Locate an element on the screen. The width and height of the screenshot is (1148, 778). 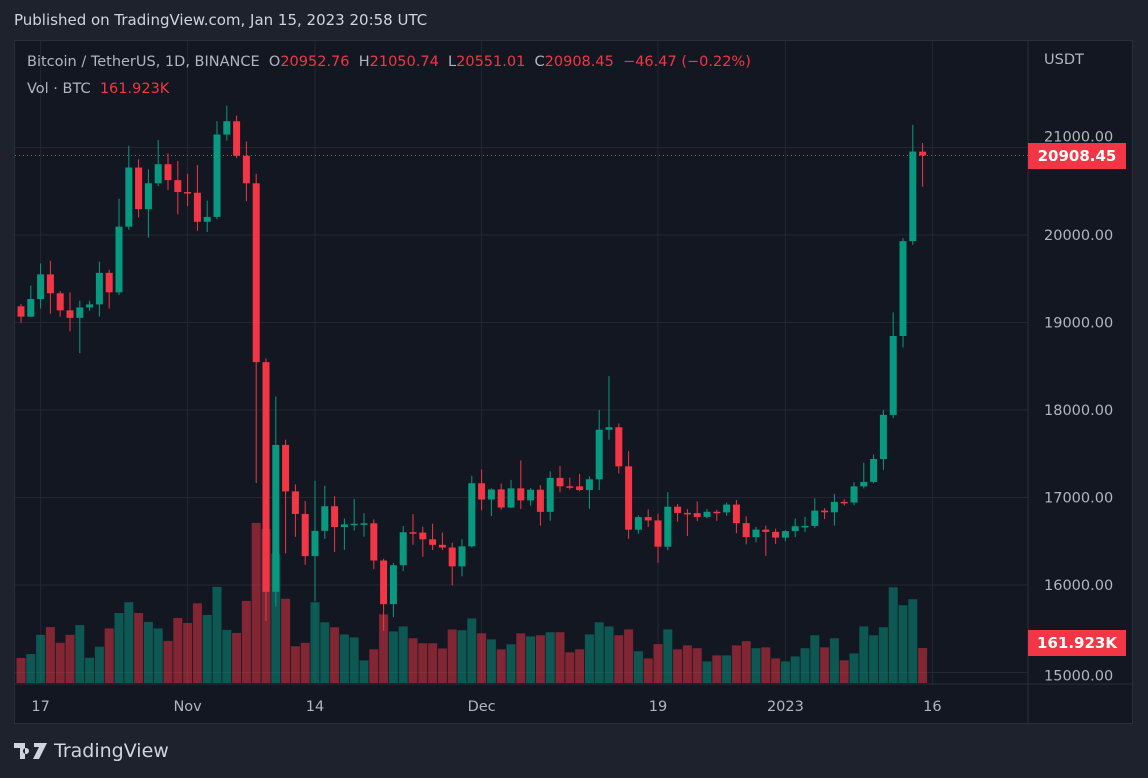
y-tick-label: 17000.00 is located at coordinates (1078, 499).